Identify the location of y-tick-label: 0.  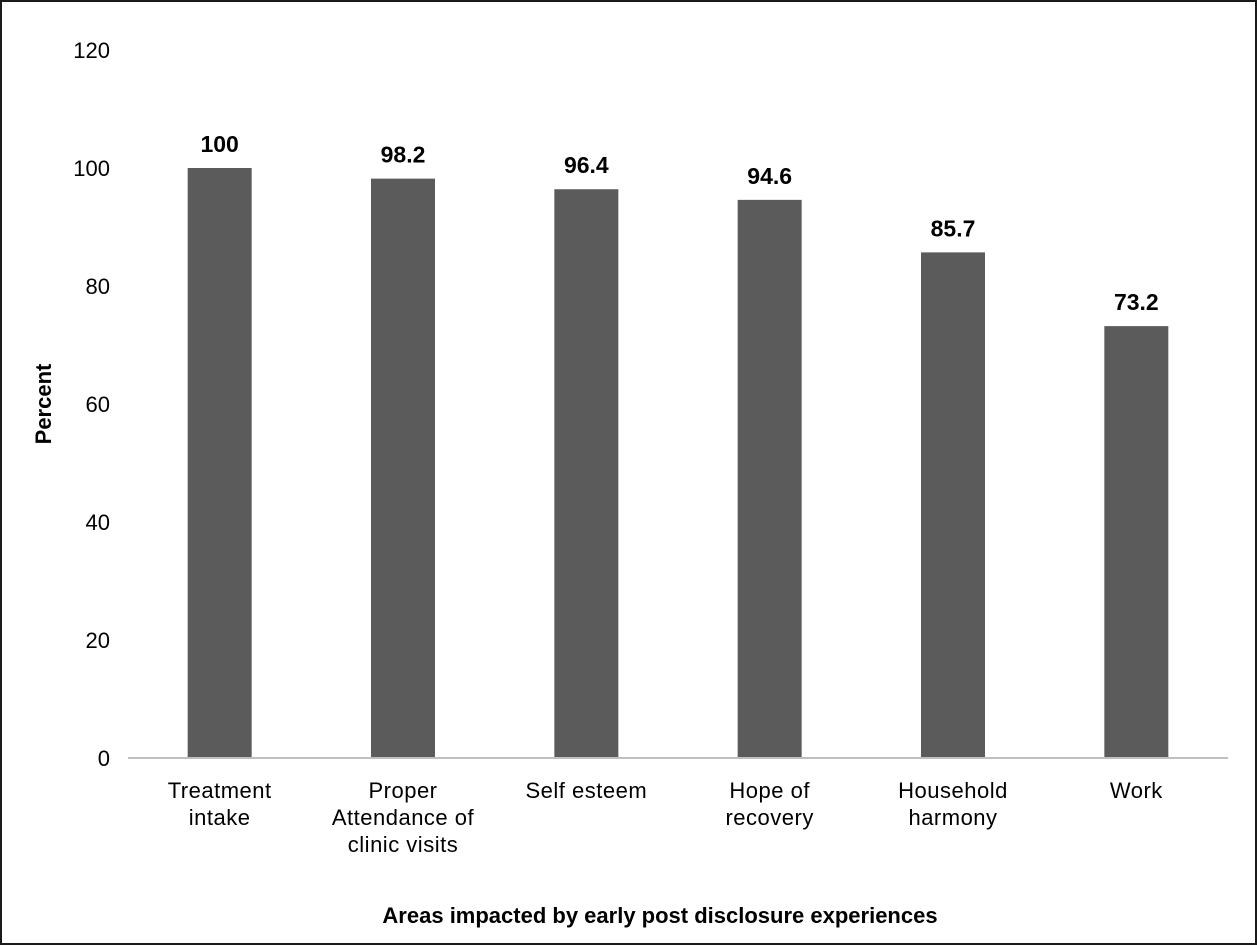
(104, 758).